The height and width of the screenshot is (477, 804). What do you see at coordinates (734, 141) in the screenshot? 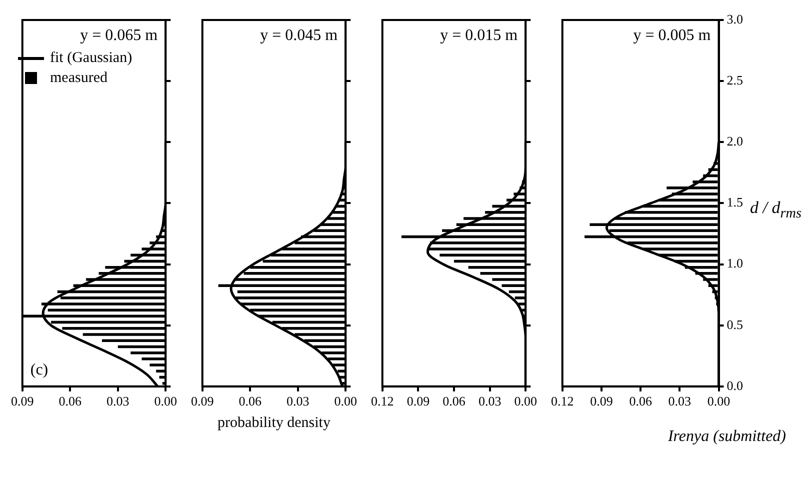
I see `y-tick-label: 2.0` at bounding box center [734, 141].